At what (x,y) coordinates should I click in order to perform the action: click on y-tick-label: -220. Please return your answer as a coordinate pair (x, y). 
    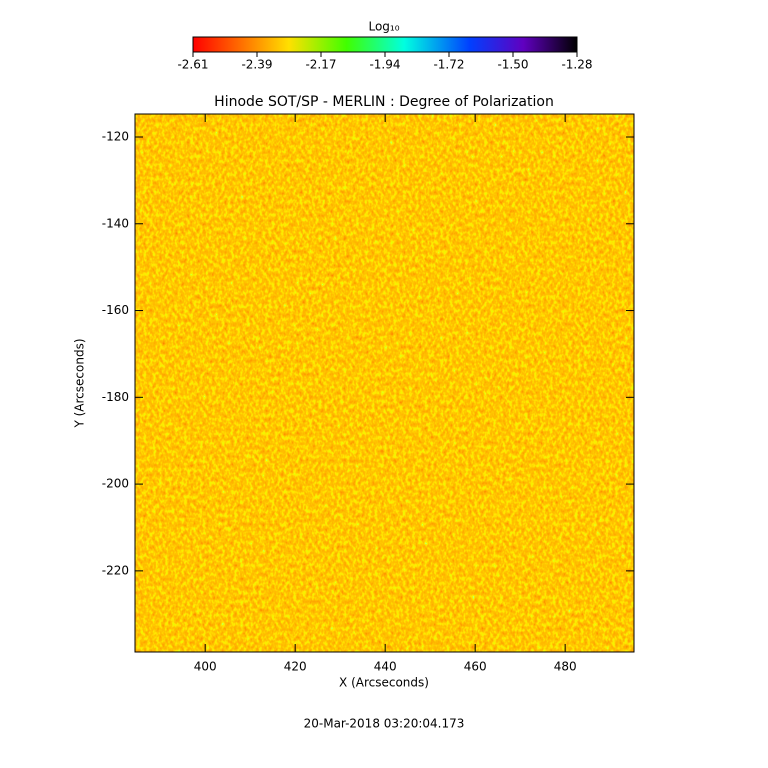
    Looking at the image, I should click on (115, 570).